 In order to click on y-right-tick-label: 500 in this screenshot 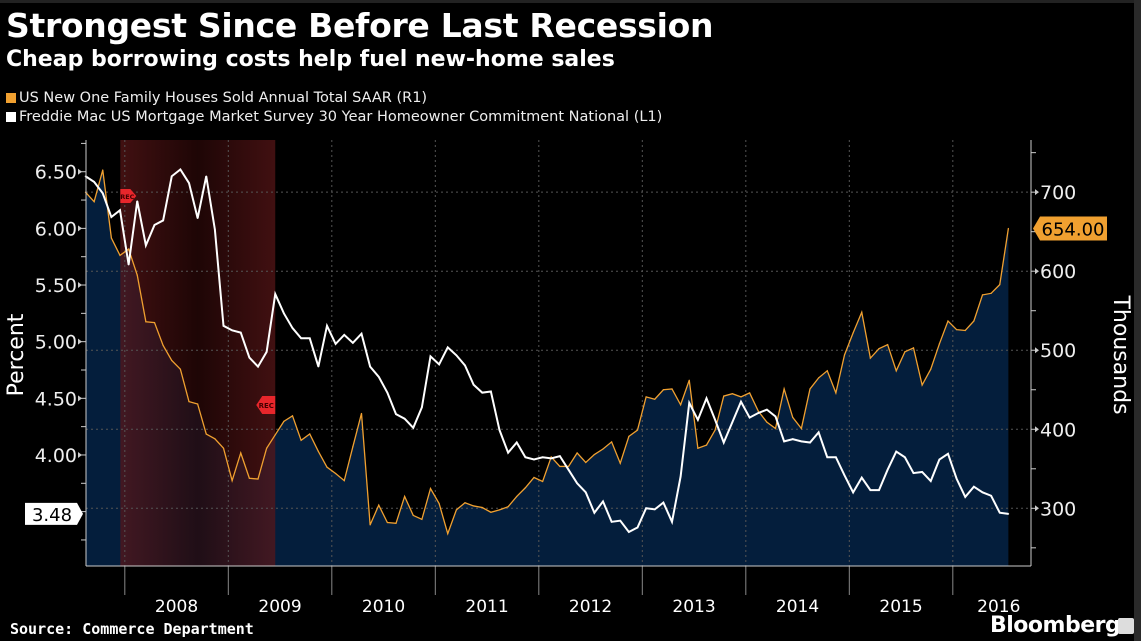, I will do `click(1058, 351)`.